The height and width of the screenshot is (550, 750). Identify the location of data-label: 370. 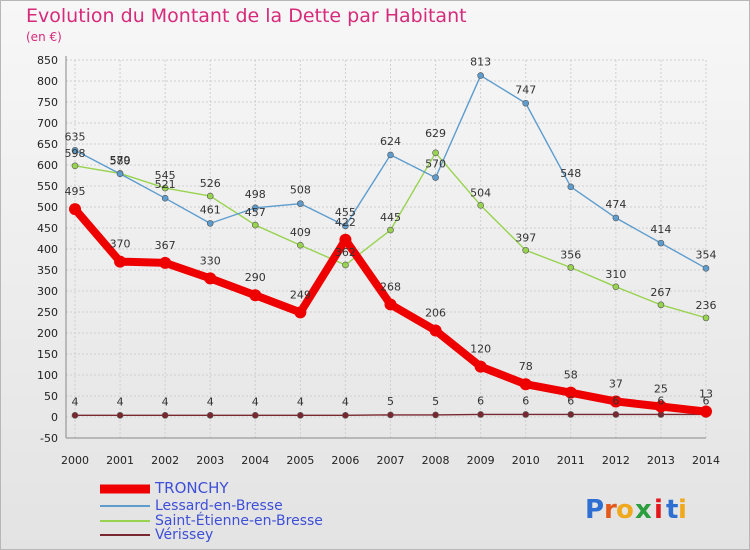
(120, 244).